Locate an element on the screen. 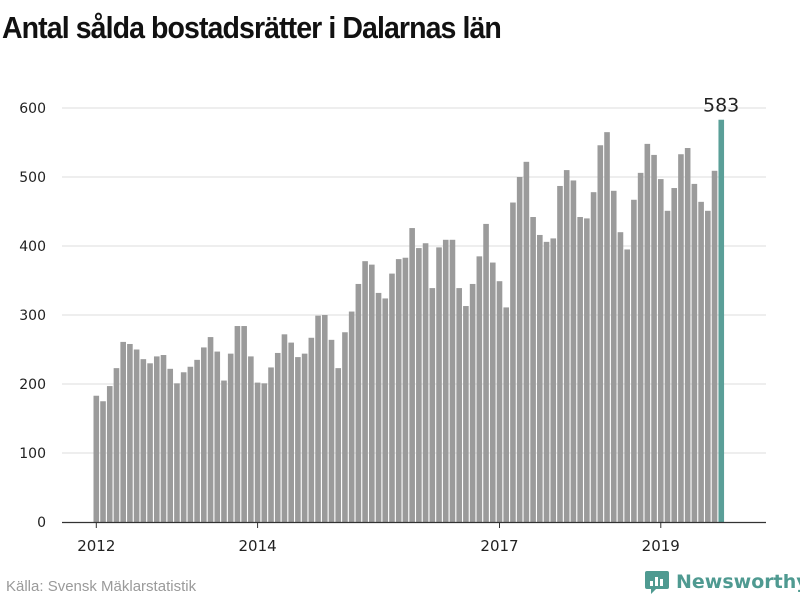 Image resolution: width=800 pixels, height=600 pixels. y-tick-label: 600 is located at coordinates (32, 109).